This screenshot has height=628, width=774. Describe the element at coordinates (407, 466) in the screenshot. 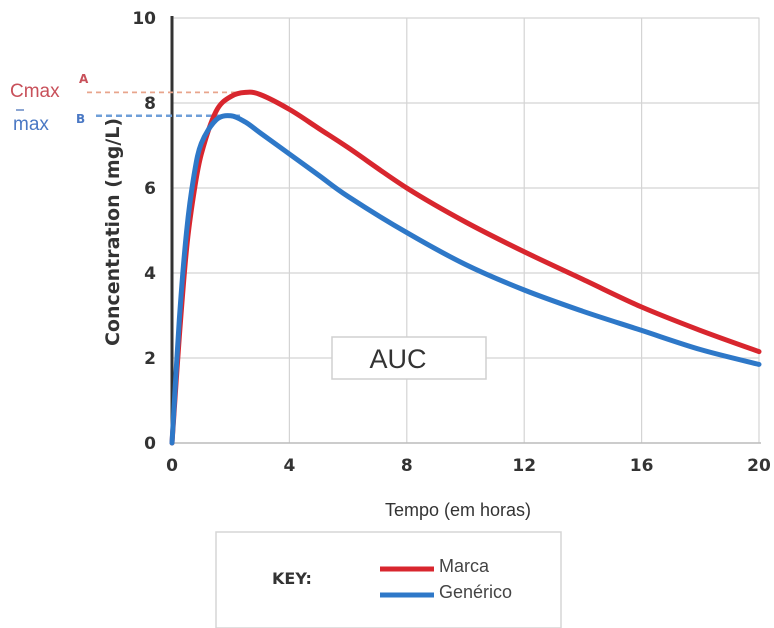

I see `x-tick-label: 8` at that location.